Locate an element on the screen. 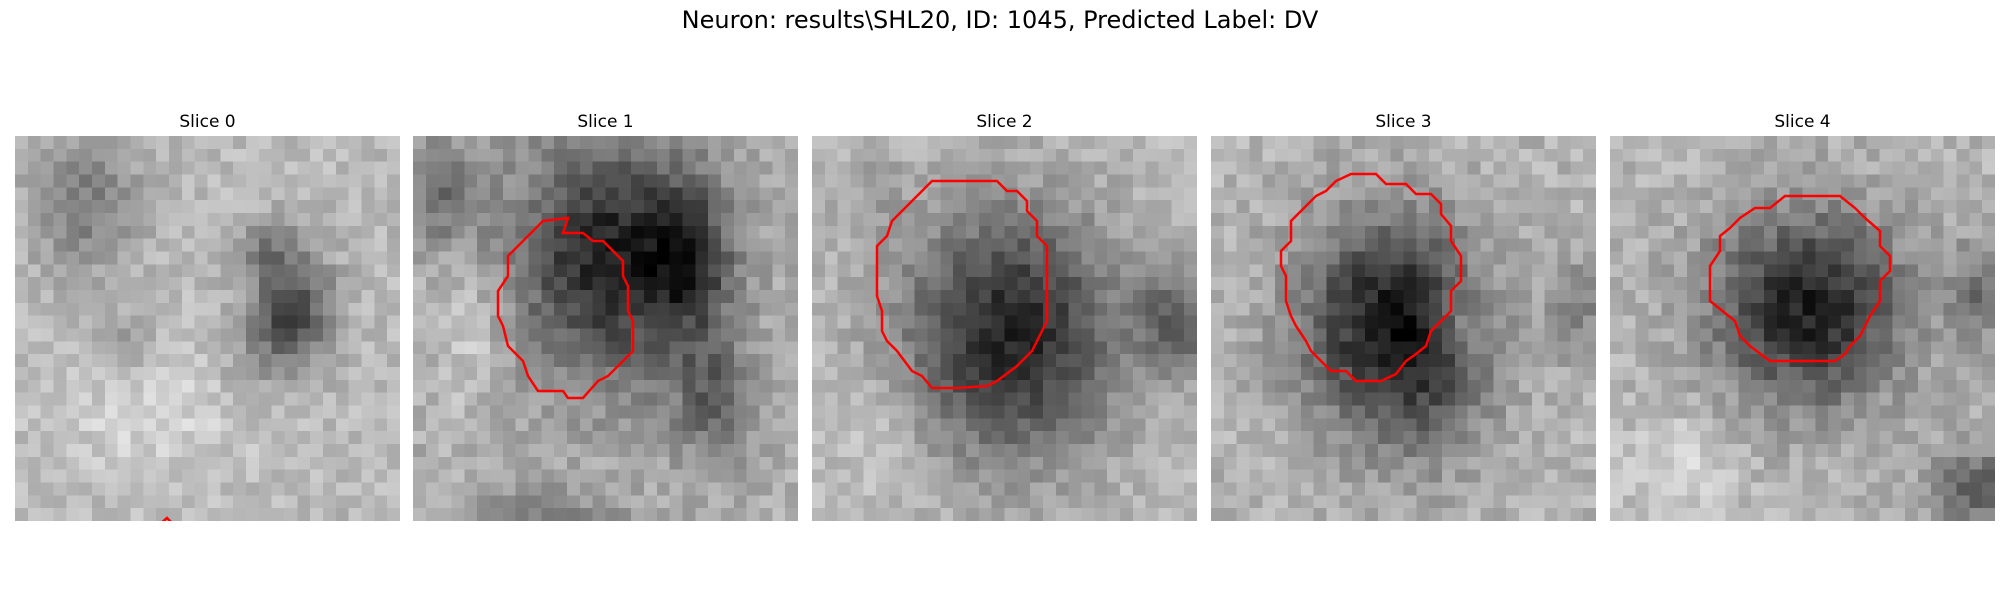  slice-title: Slice 2 is located at coordinates (1004, 122).